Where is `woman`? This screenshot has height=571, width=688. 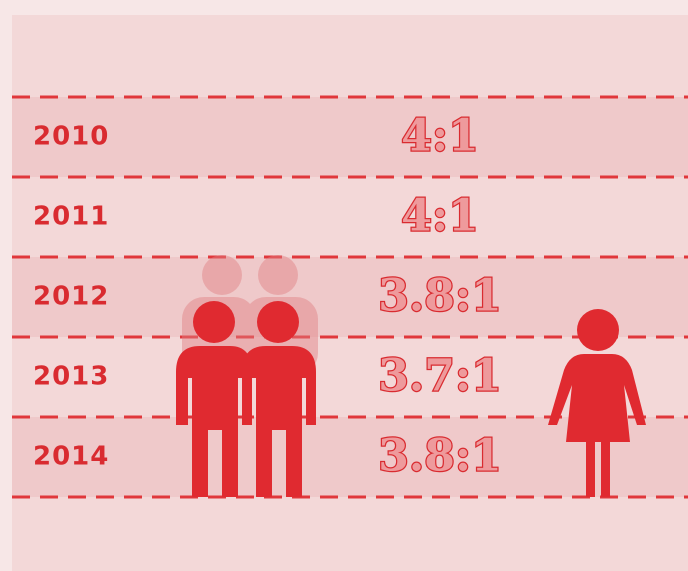 woman is located at coordinates (597, 403).